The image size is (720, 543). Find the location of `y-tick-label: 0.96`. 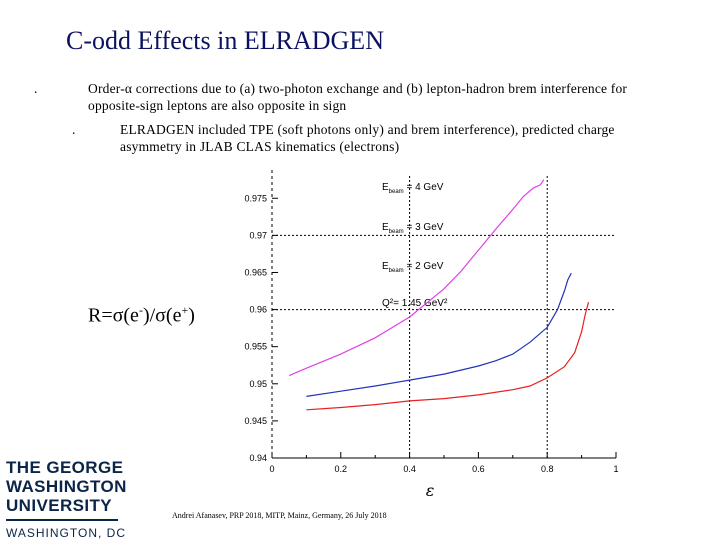

y-tick-label: 0.96 is located at coordinates (258, 310).